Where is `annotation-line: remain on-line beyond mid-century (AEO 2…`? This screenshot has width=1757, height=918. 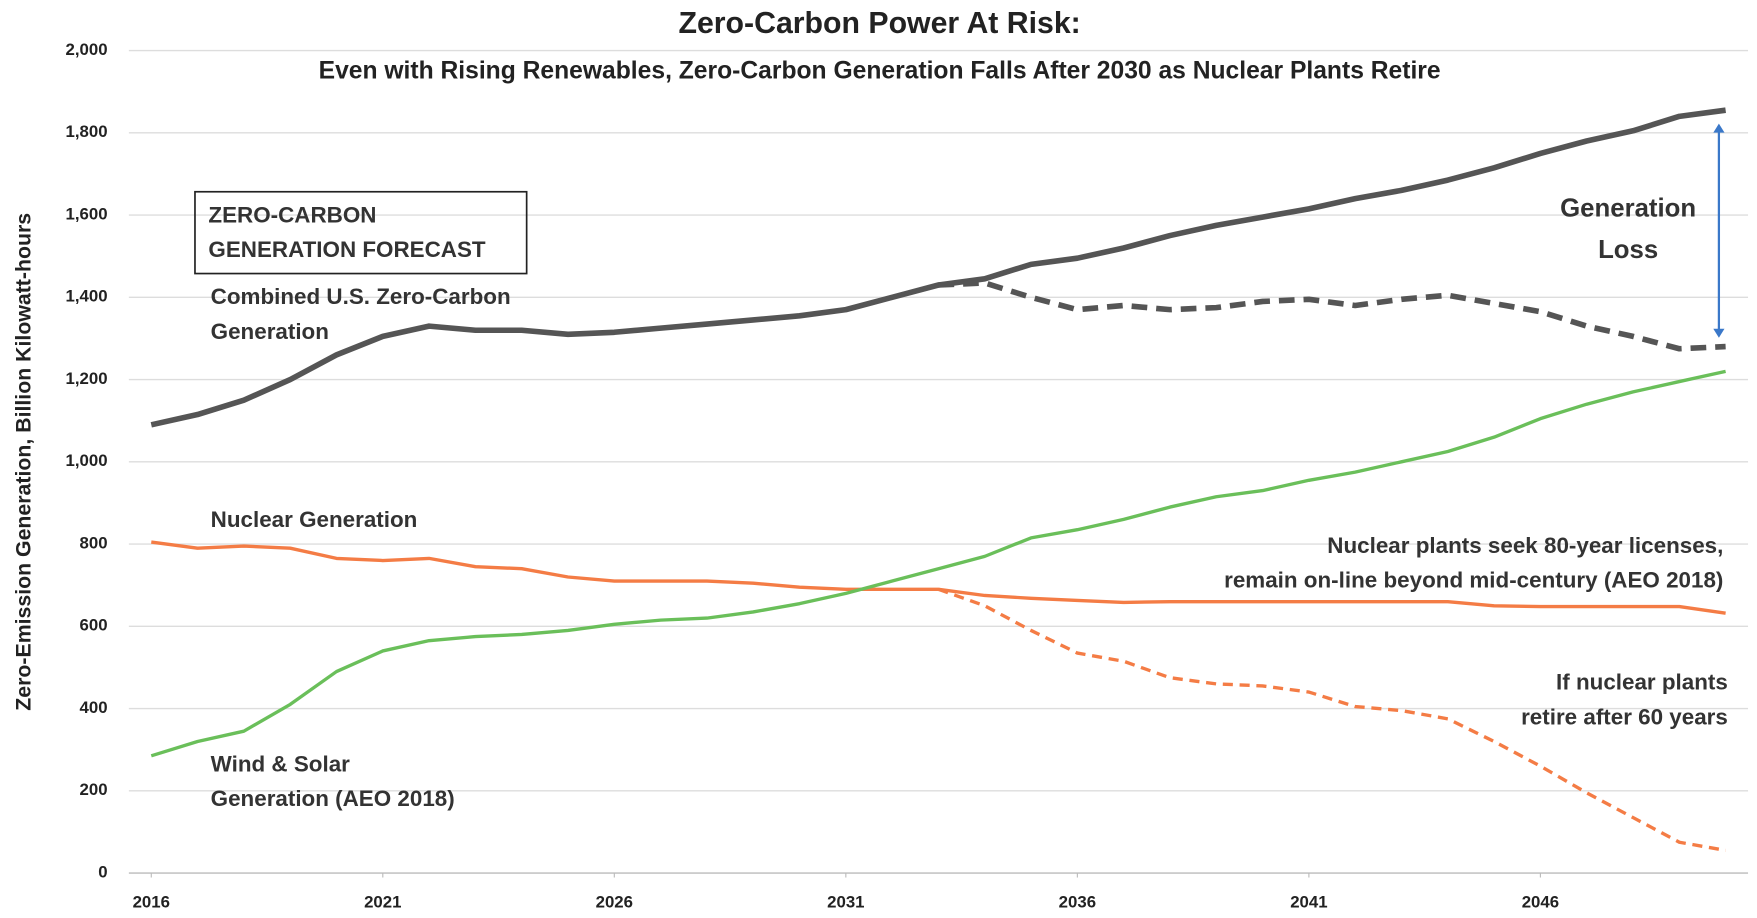 annotation-line: remain on-line beyond mid-century (AEO 2… is located at coordinates (1473, 580).